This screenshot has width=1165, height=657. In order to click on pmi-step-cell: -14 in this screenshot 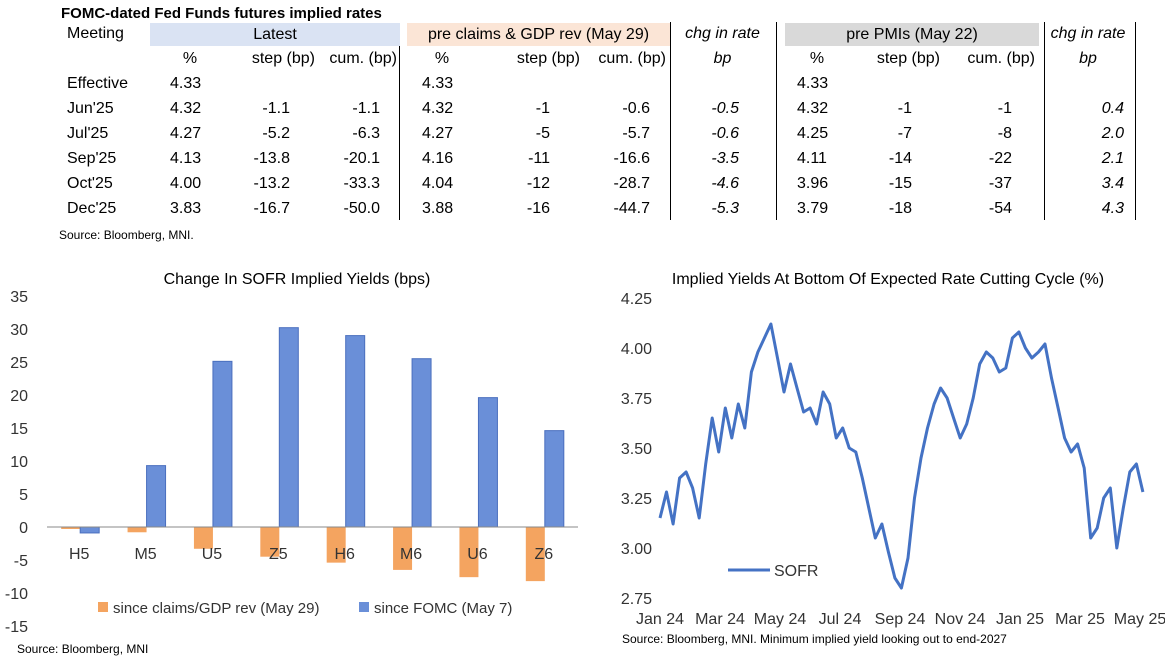, I will do `click(900, 158)`.